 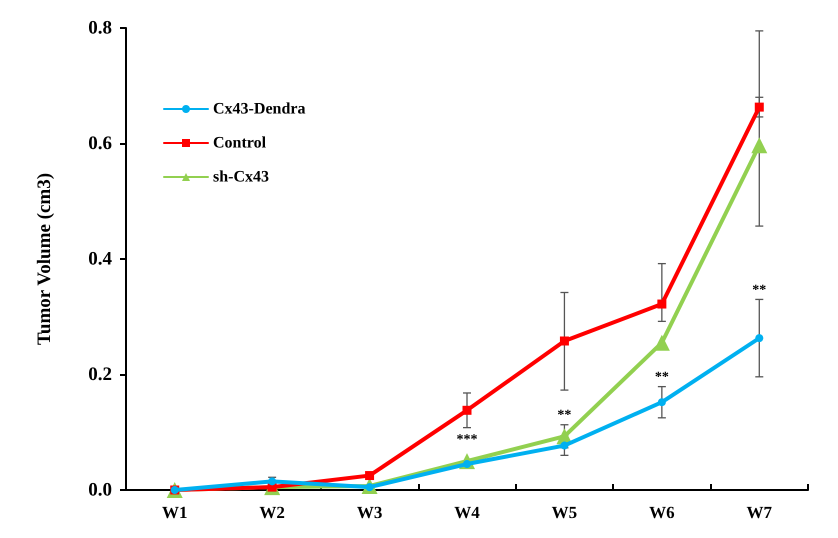 What do you see at coordinates (175, 512) in the screenshot?
I see `x-tick-label: W1` at bounding box center [175, 512].